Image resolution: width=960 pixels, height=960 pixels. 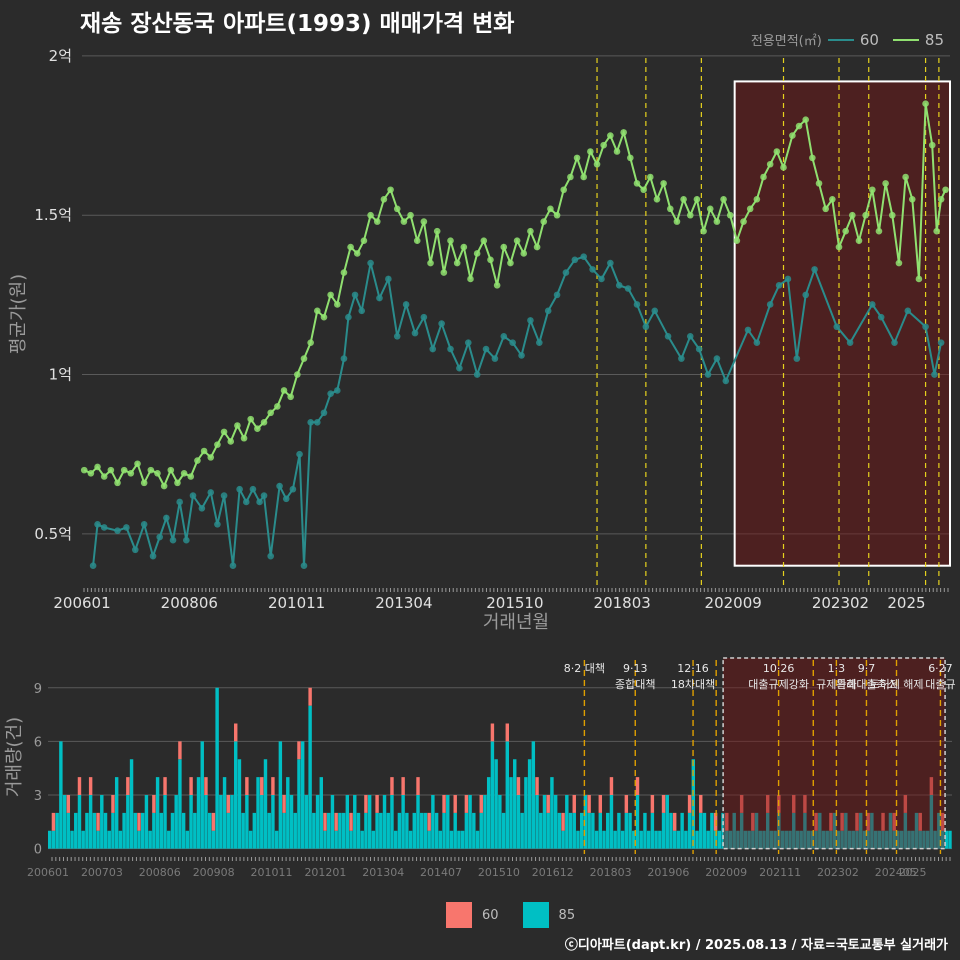 What do you see at coordinates (940, 684) in the screenshot?
I see `volume-event-name-9: 대출규` at bounding box center [940, 684].